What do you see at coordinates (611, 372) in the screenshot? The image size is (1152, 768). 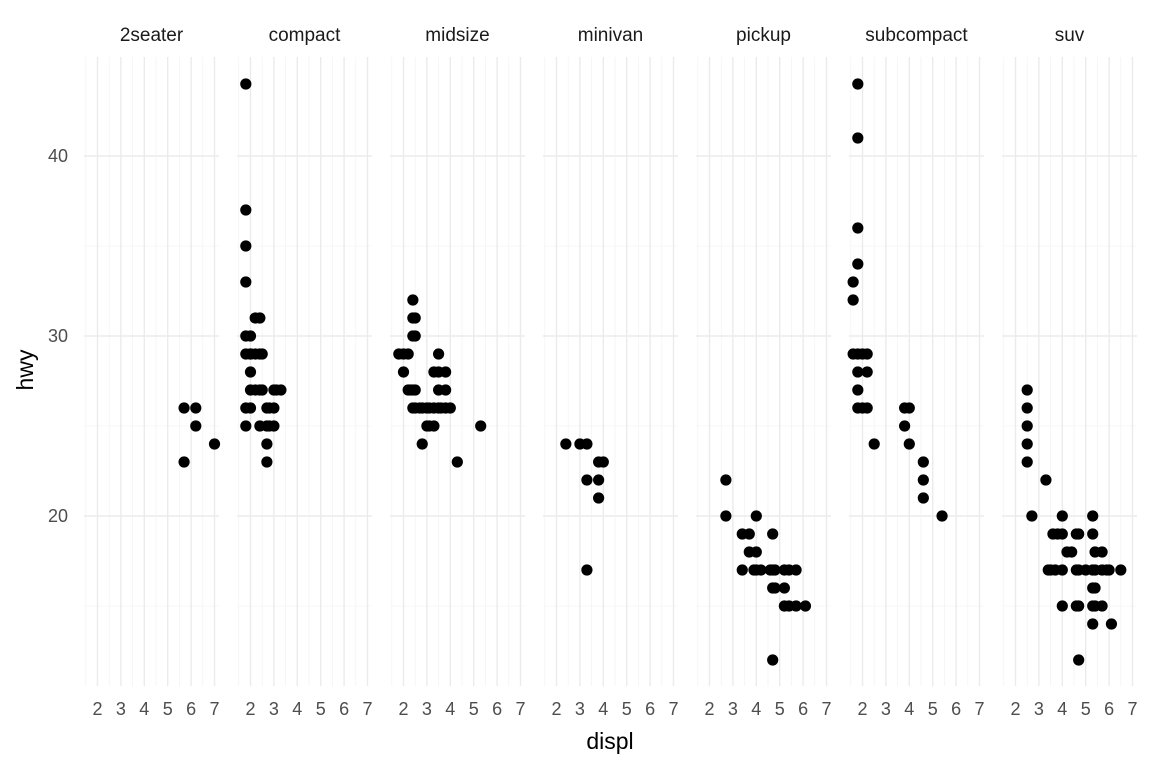 I see `facet-panel-minivan: 2 3 4 5 6 7 minivan` at bounding box center [611, 372].